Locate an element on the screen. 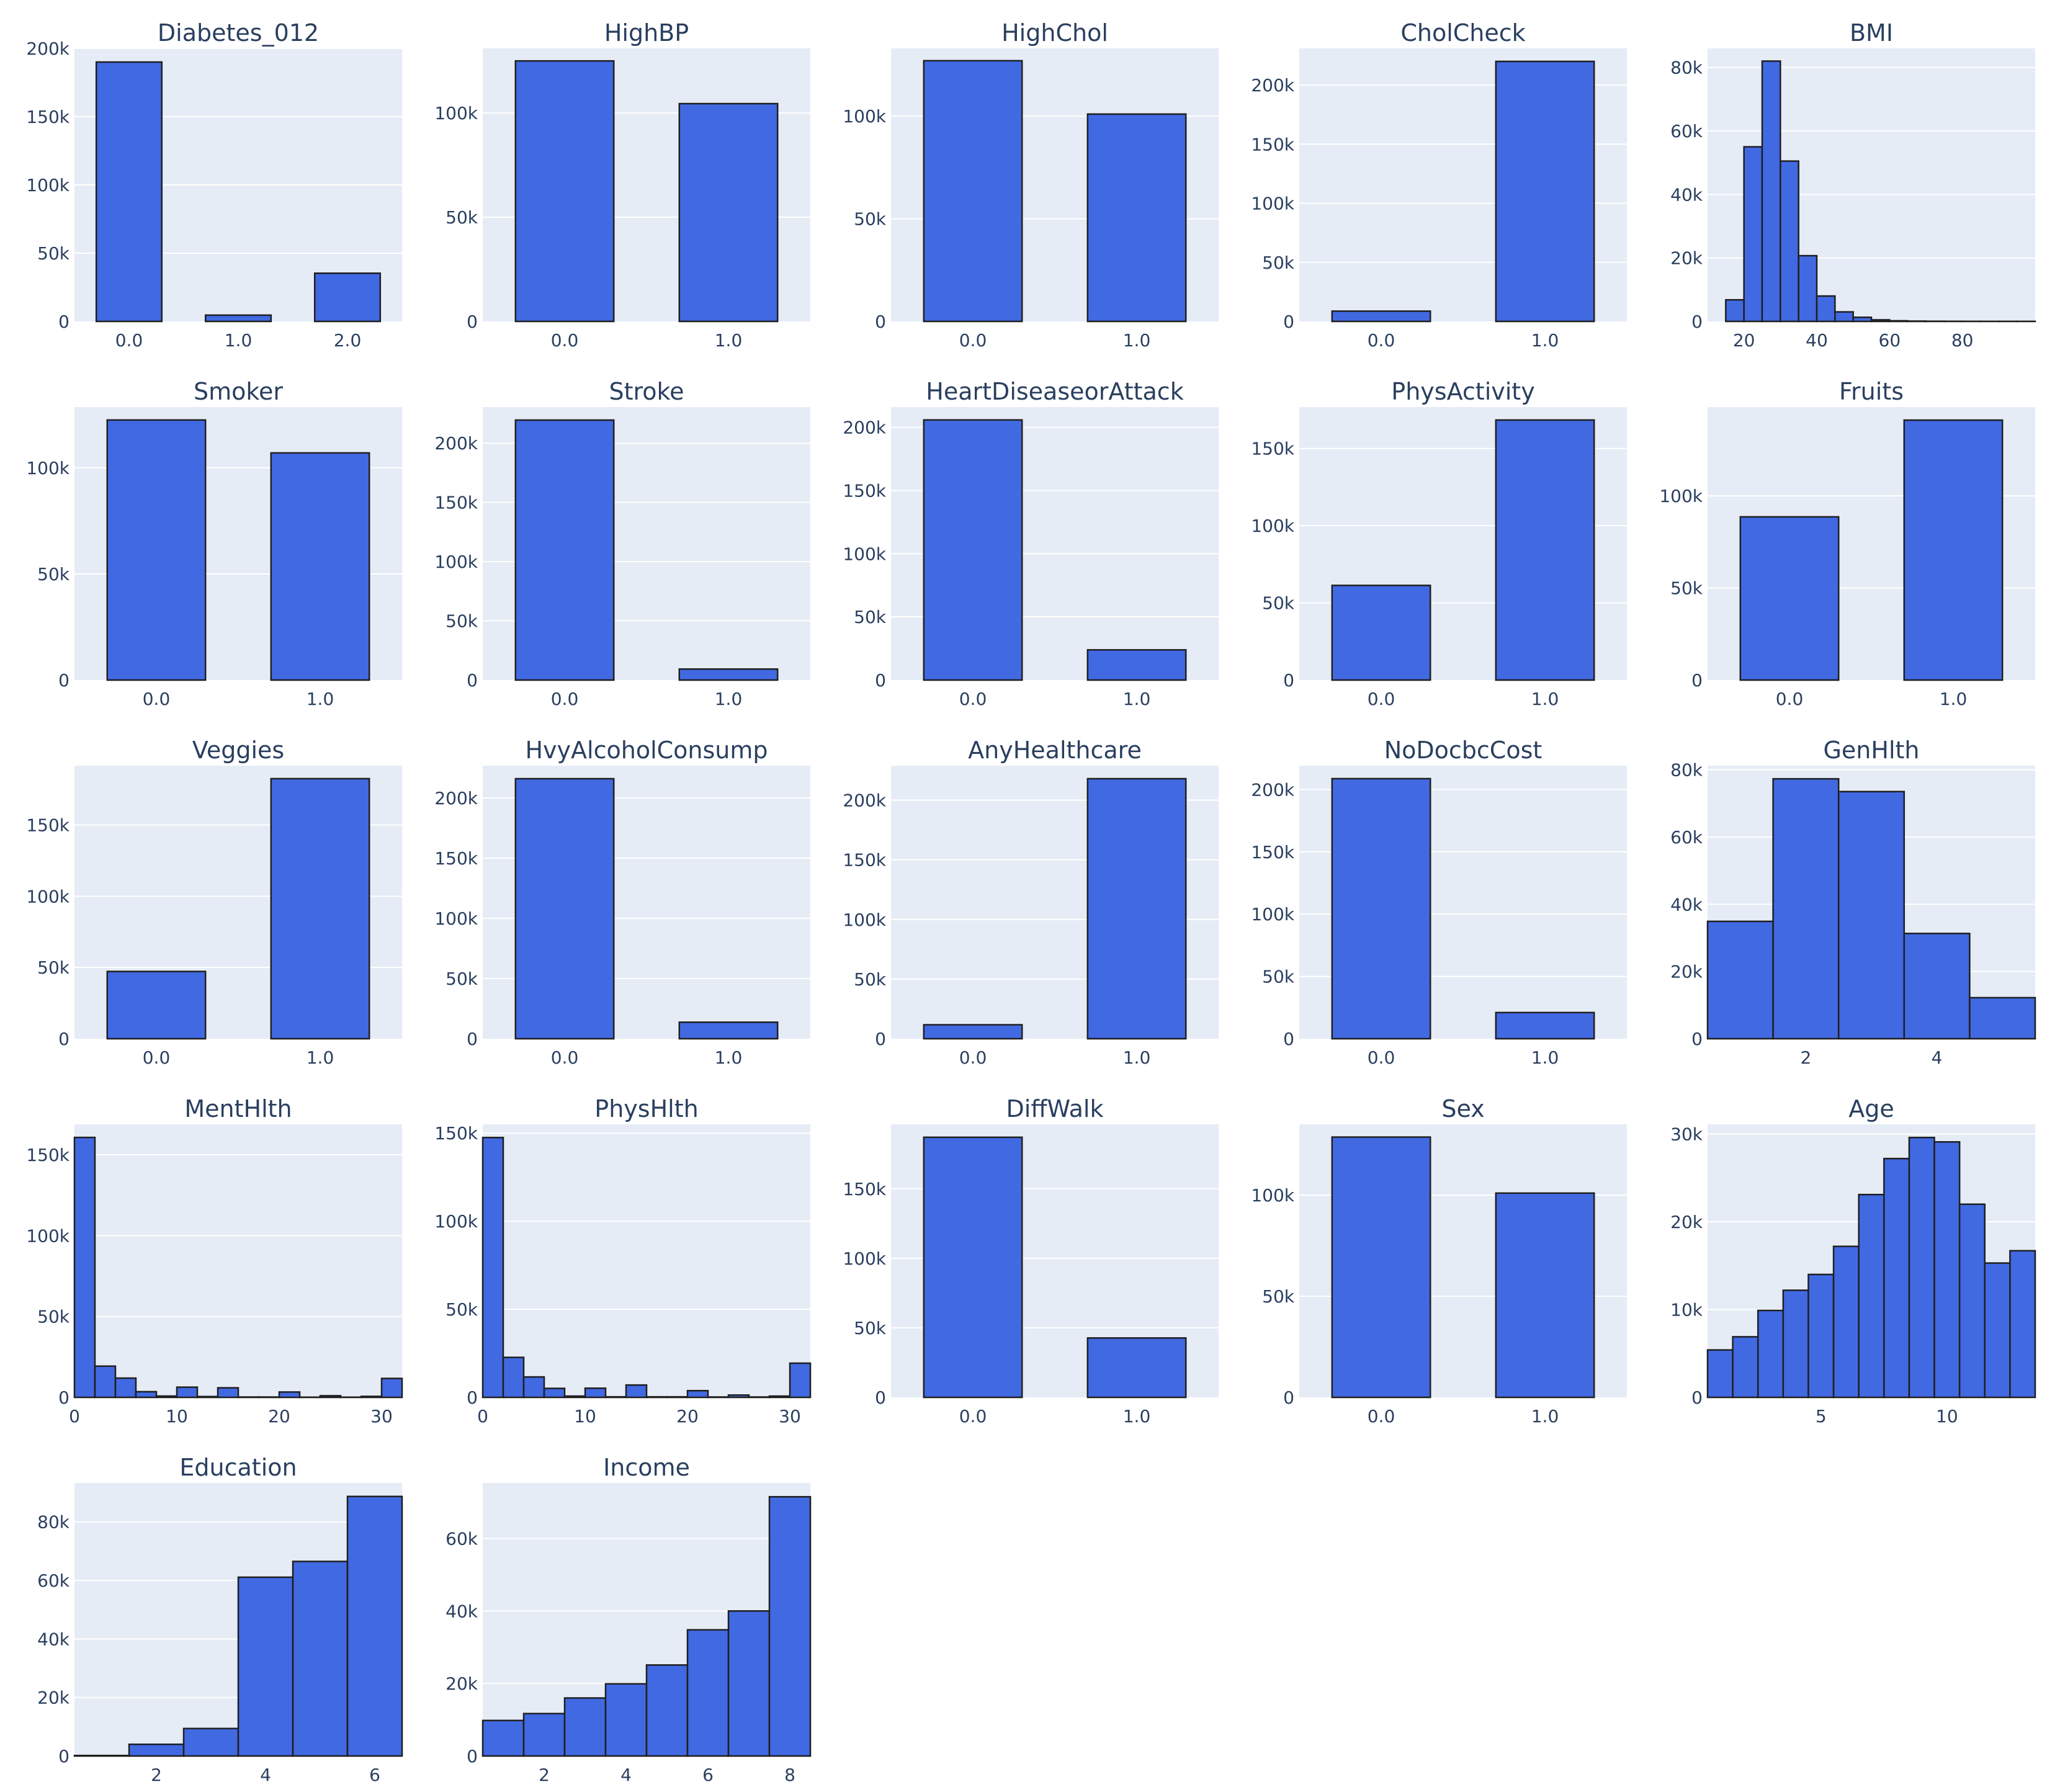  subplot-title: PhysActivity is located at coordinates (1463, 391).